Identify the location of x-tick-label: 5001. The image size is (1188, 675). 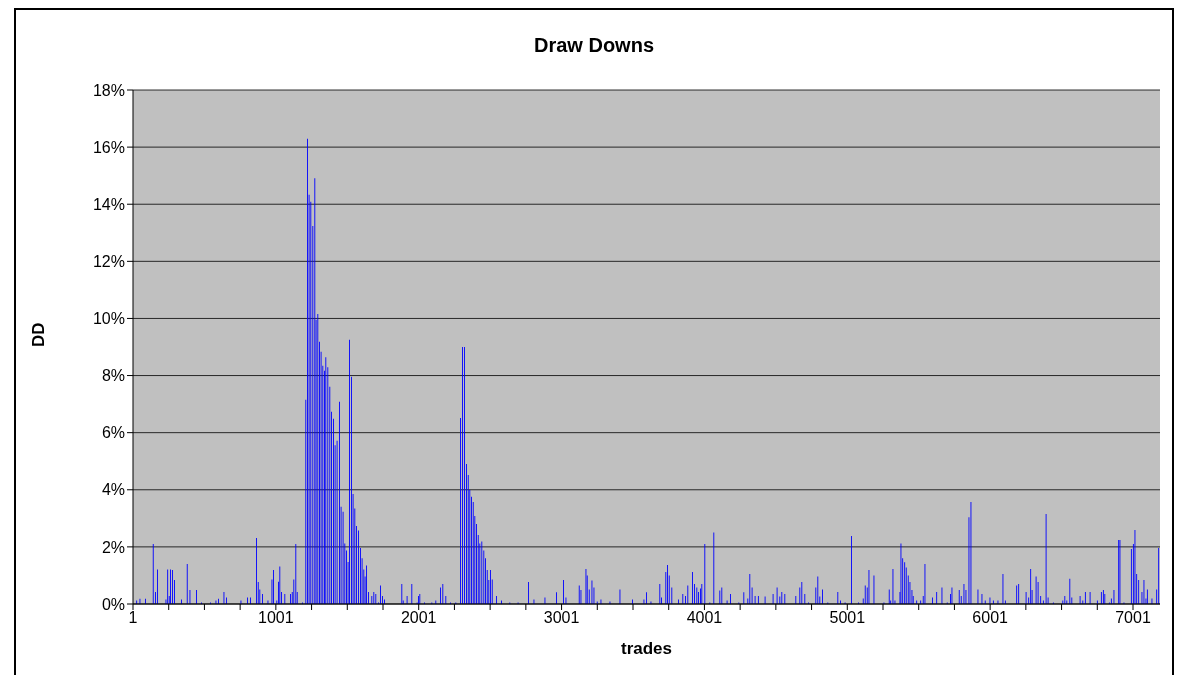
(847, 618).